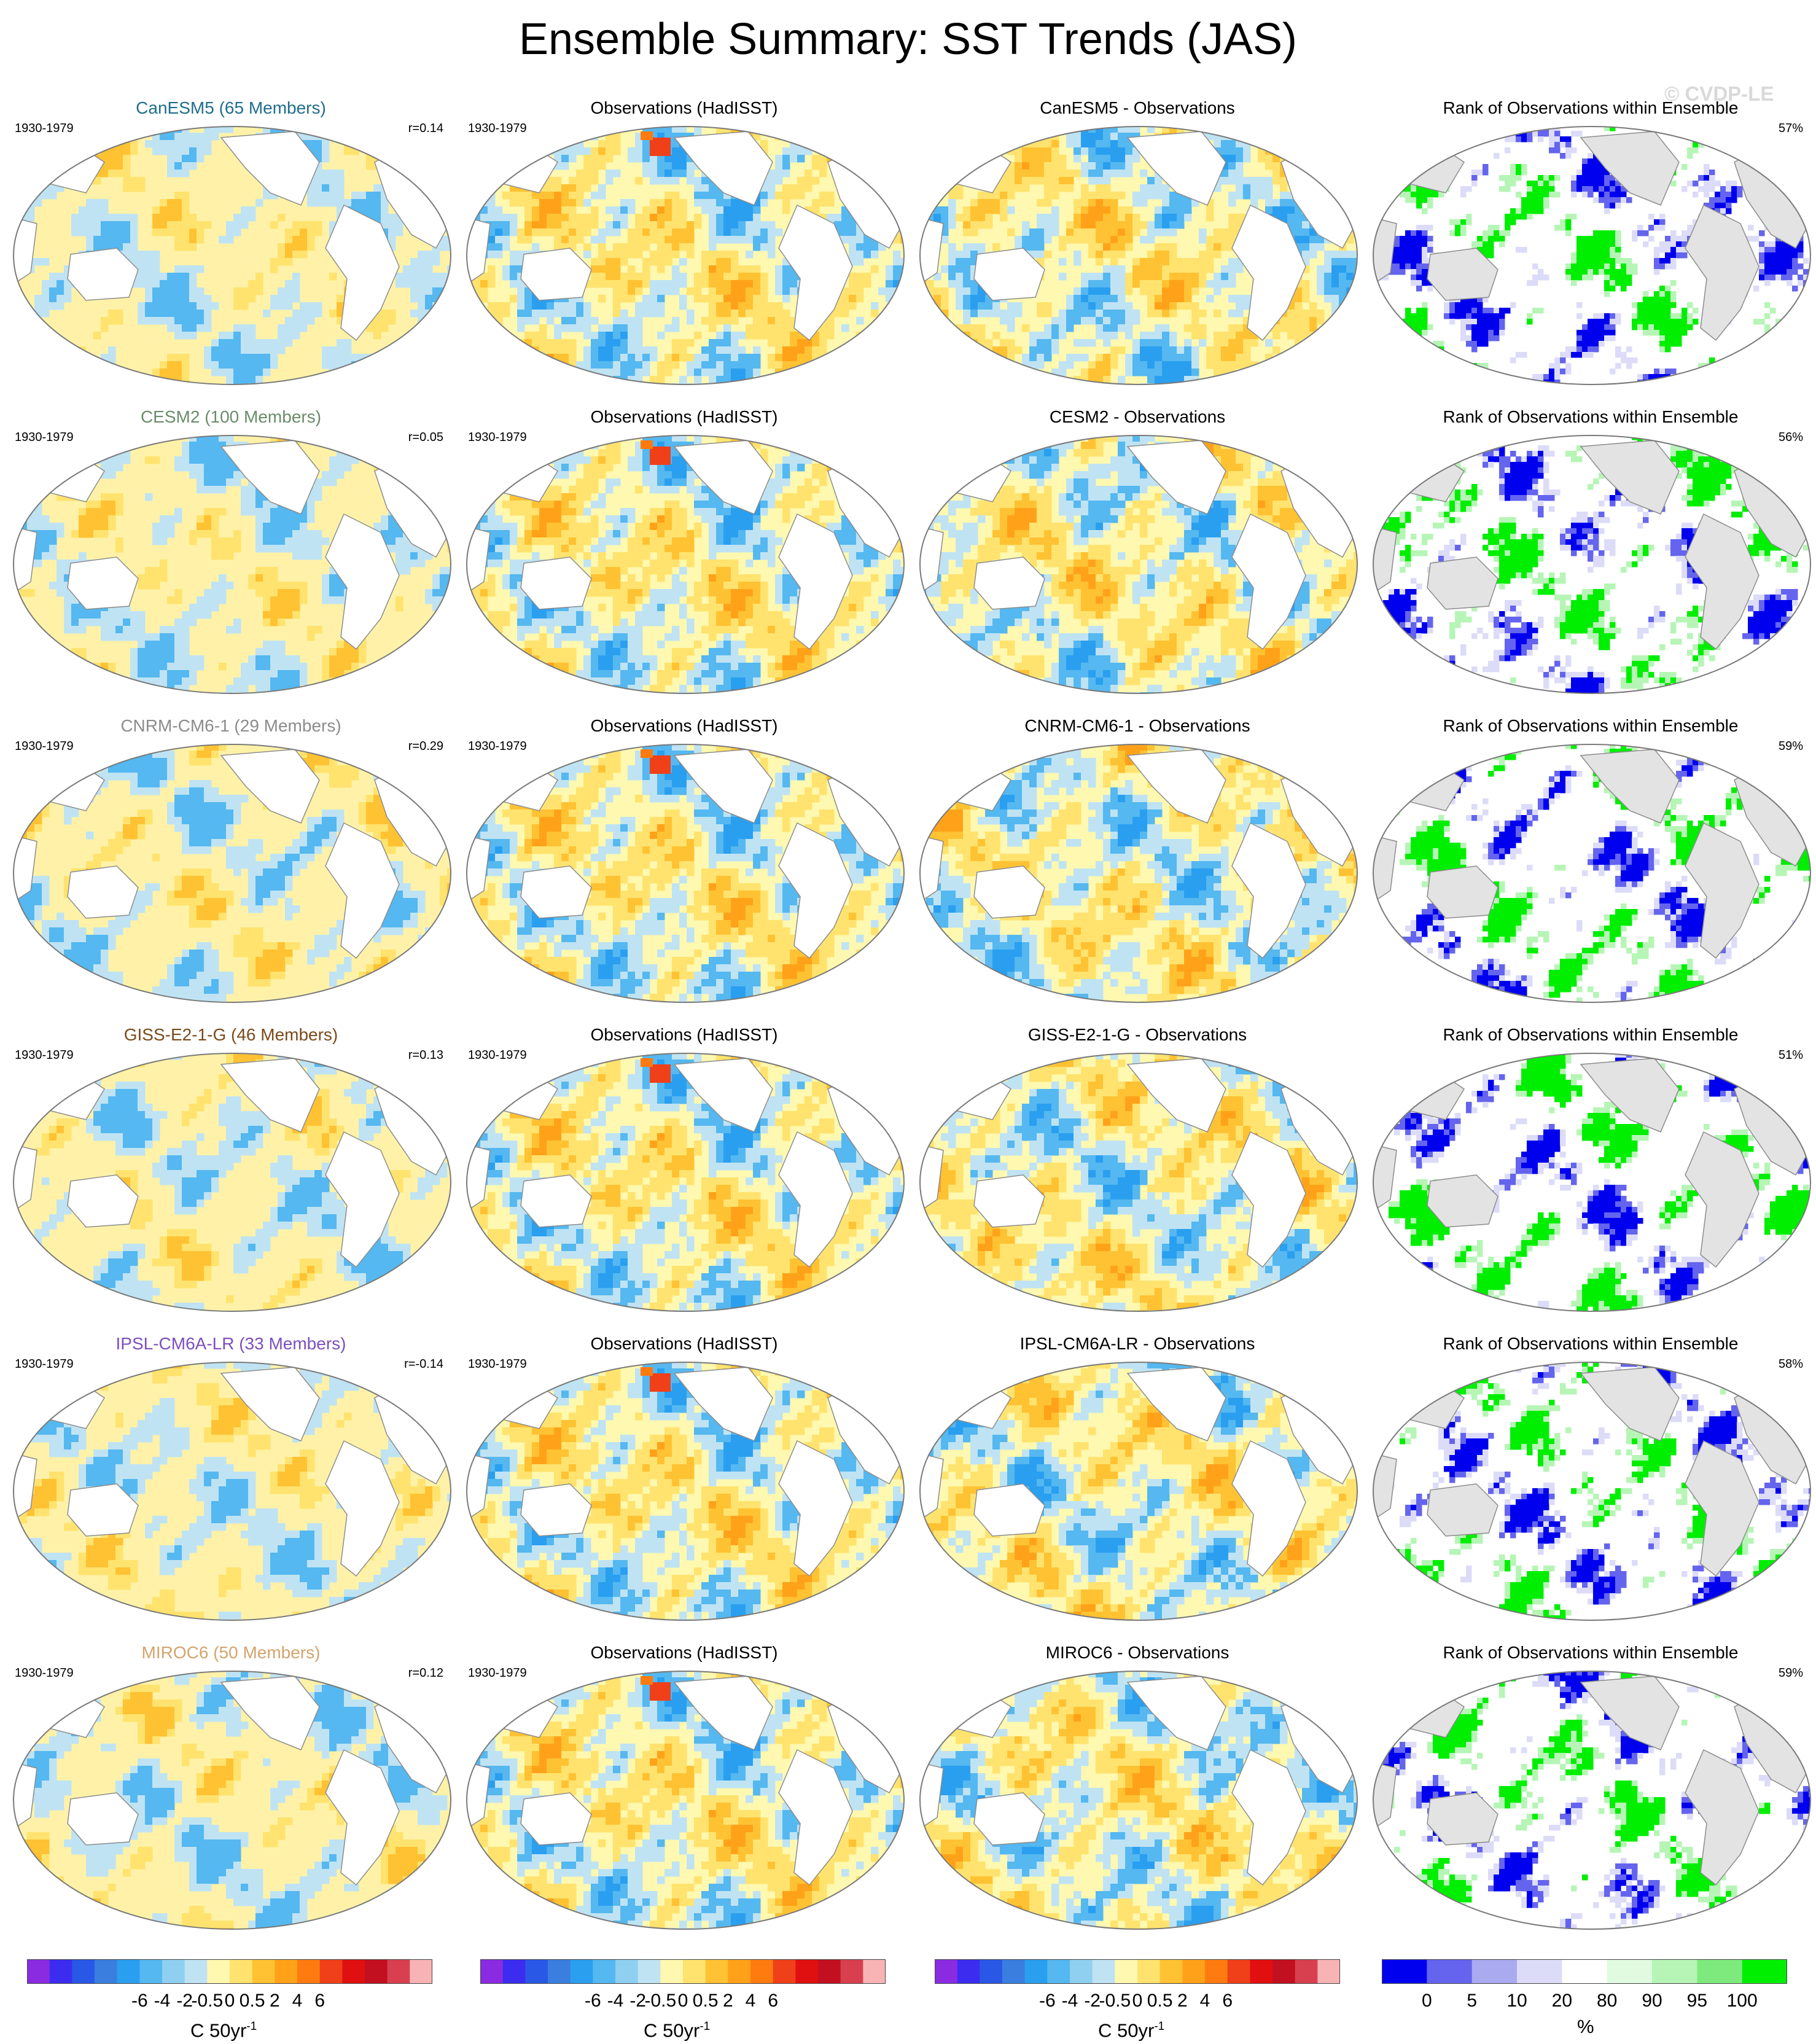 The width and height of the screenshot is (1816, 2044). I want to click on colorbar-tick: 90, so click(1652, 2001).